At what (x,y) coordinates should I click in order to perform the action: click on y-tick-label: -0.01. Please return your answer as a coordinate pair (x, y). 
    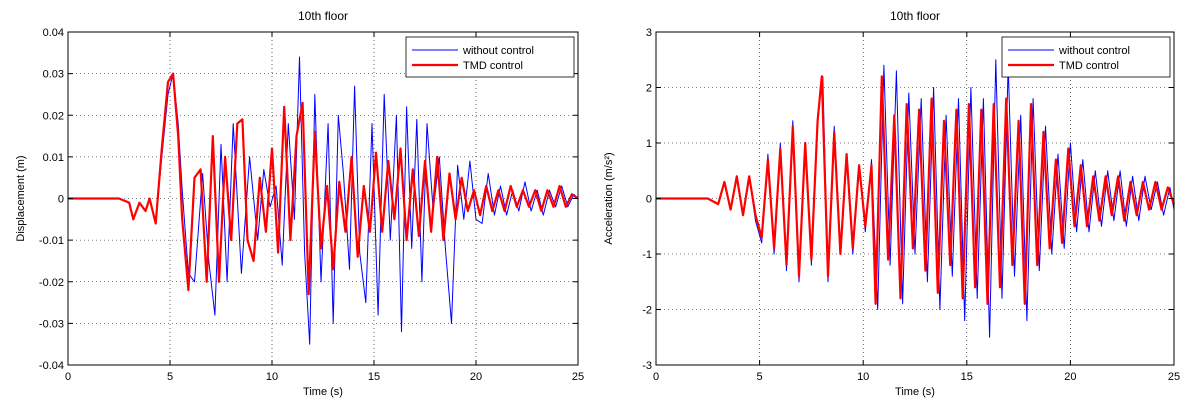
    Looking at the image, I should click on (51, 241).